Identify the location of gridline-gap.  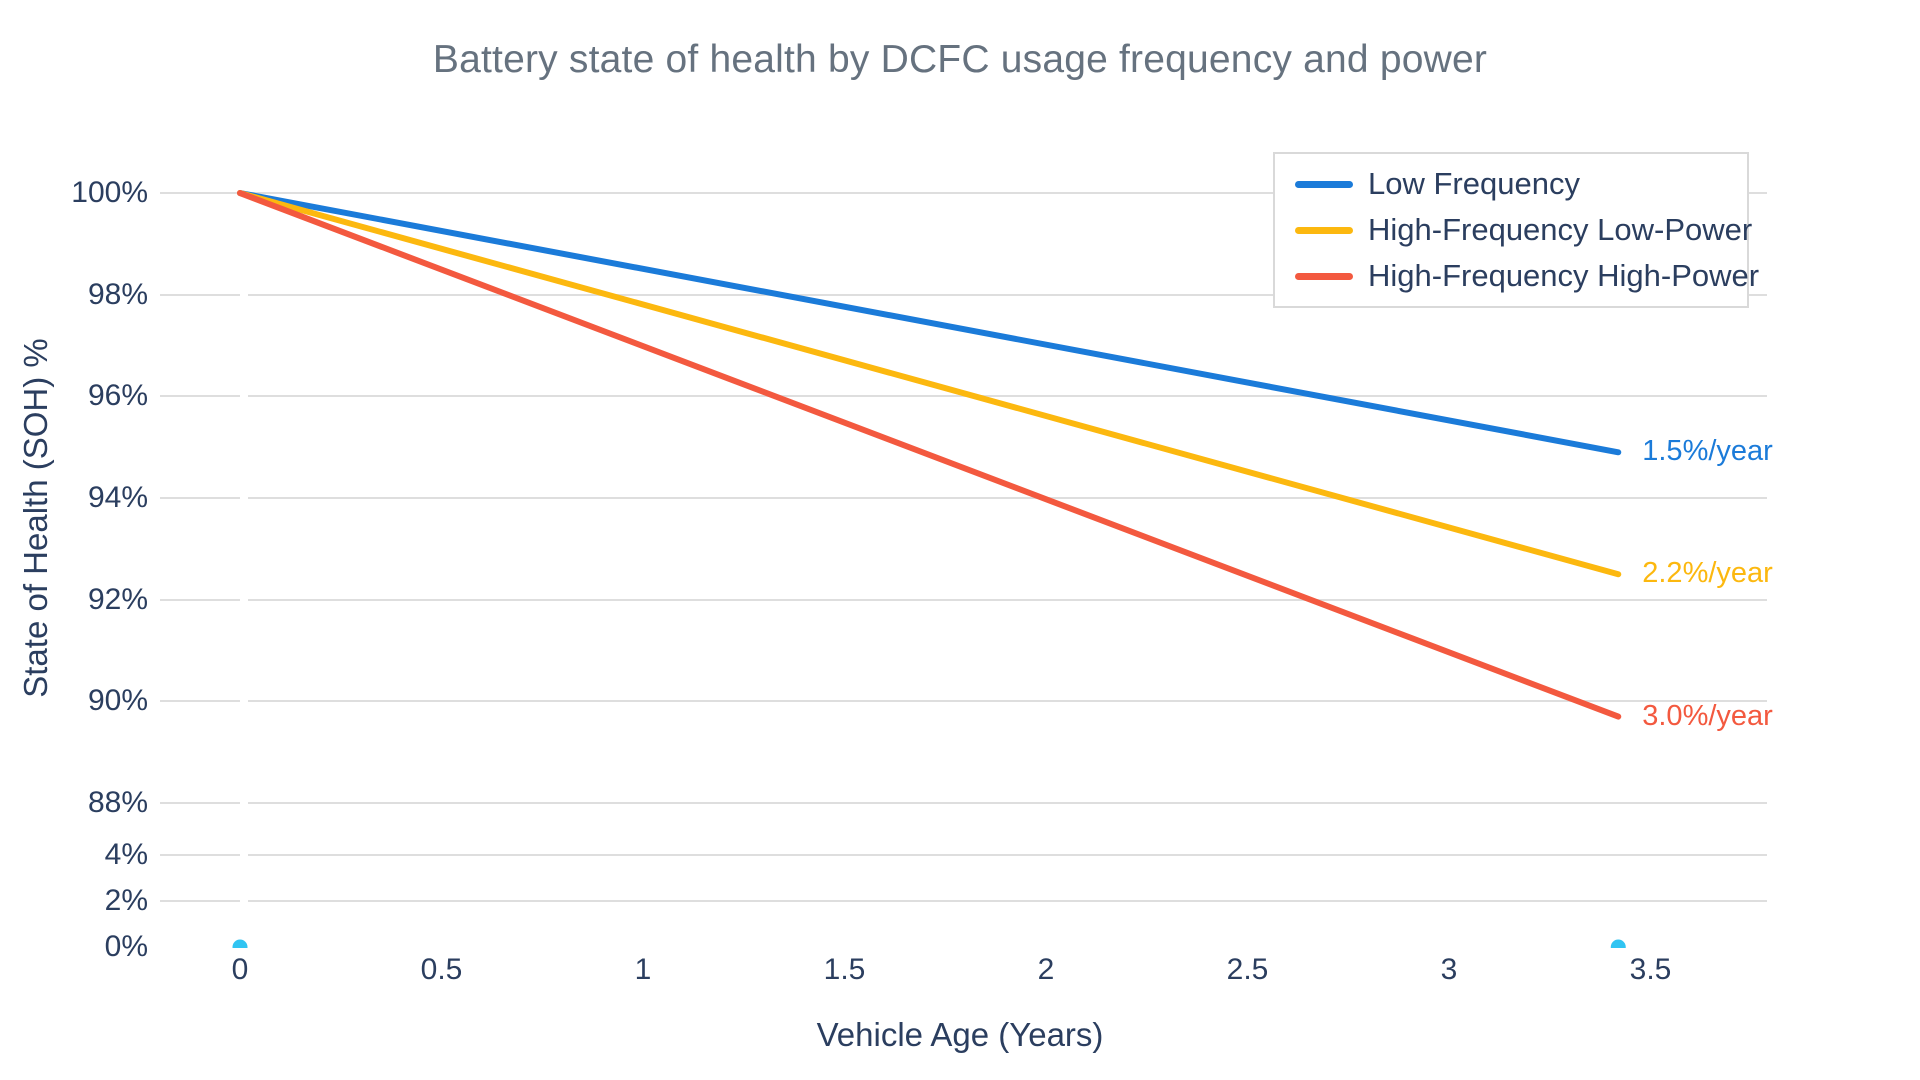
(244, 567).